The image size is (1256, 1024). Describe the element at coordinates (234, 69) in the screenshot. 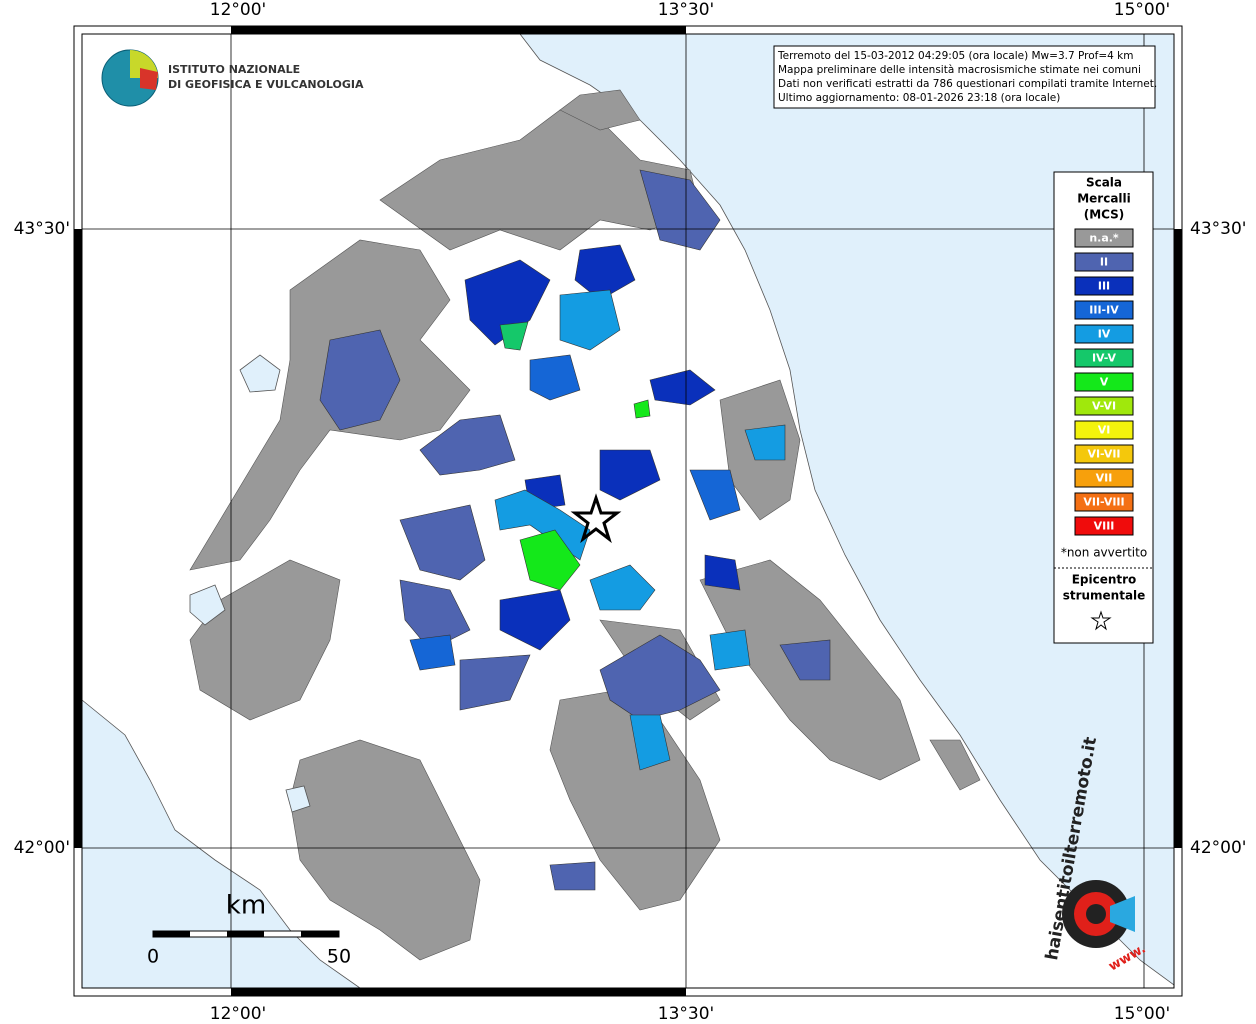

I see `institute-name: ISTITUTO NAZIONALE` at that location.